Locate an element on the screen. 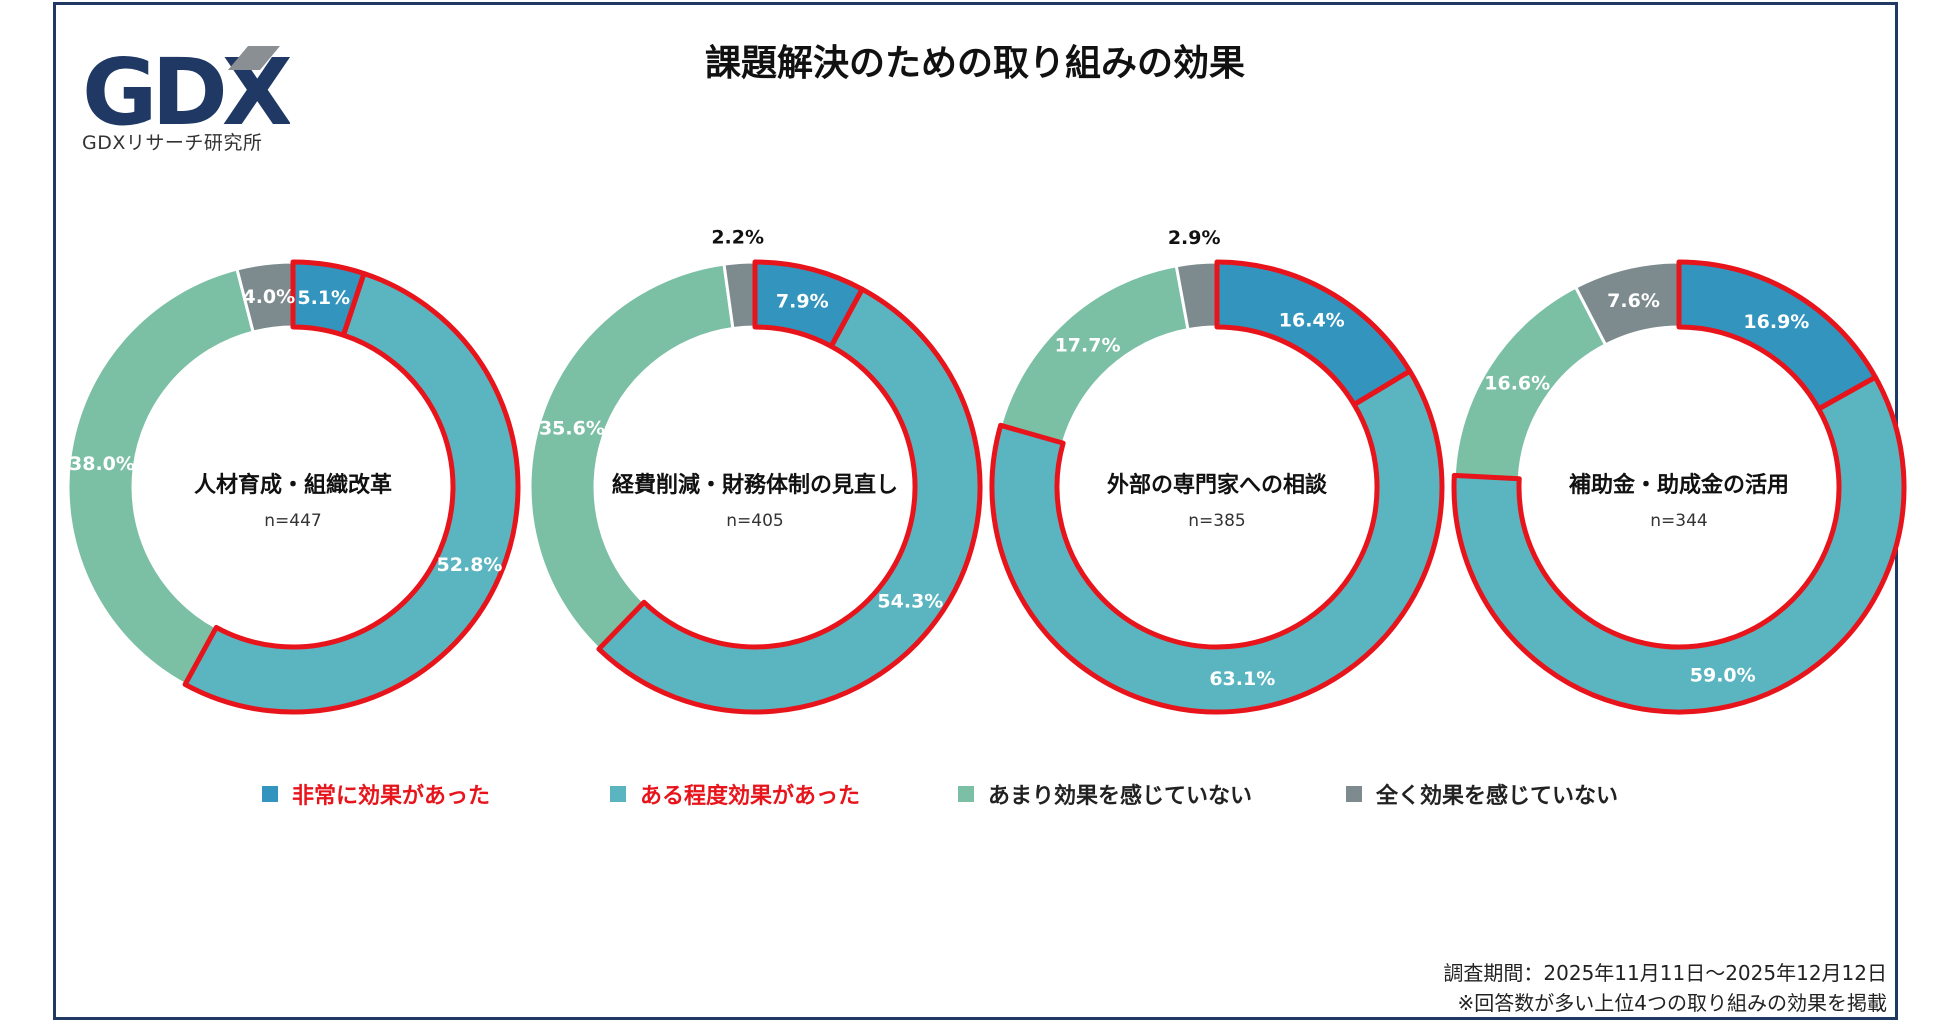  donut-center-label: 補助金・助成金の活用 is located at coordinates (1678, 485).